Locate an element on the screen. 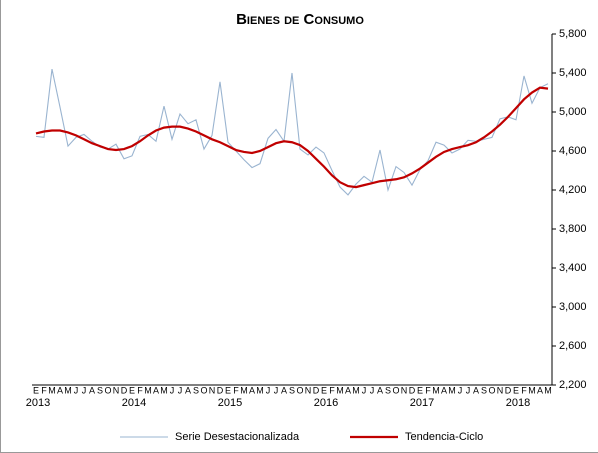  y-tick-label: 5,000 is located at coordinates (573, 112).